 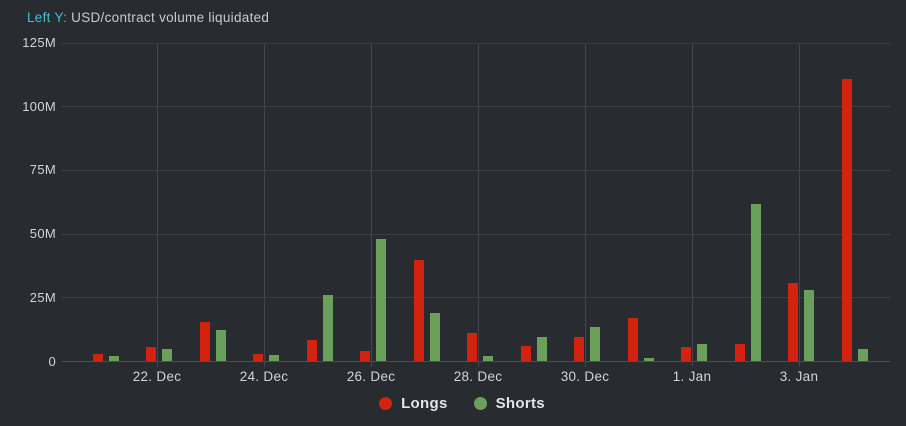 I want to click on x-tick-label: 24. Dec, so click(x=264, y=376).